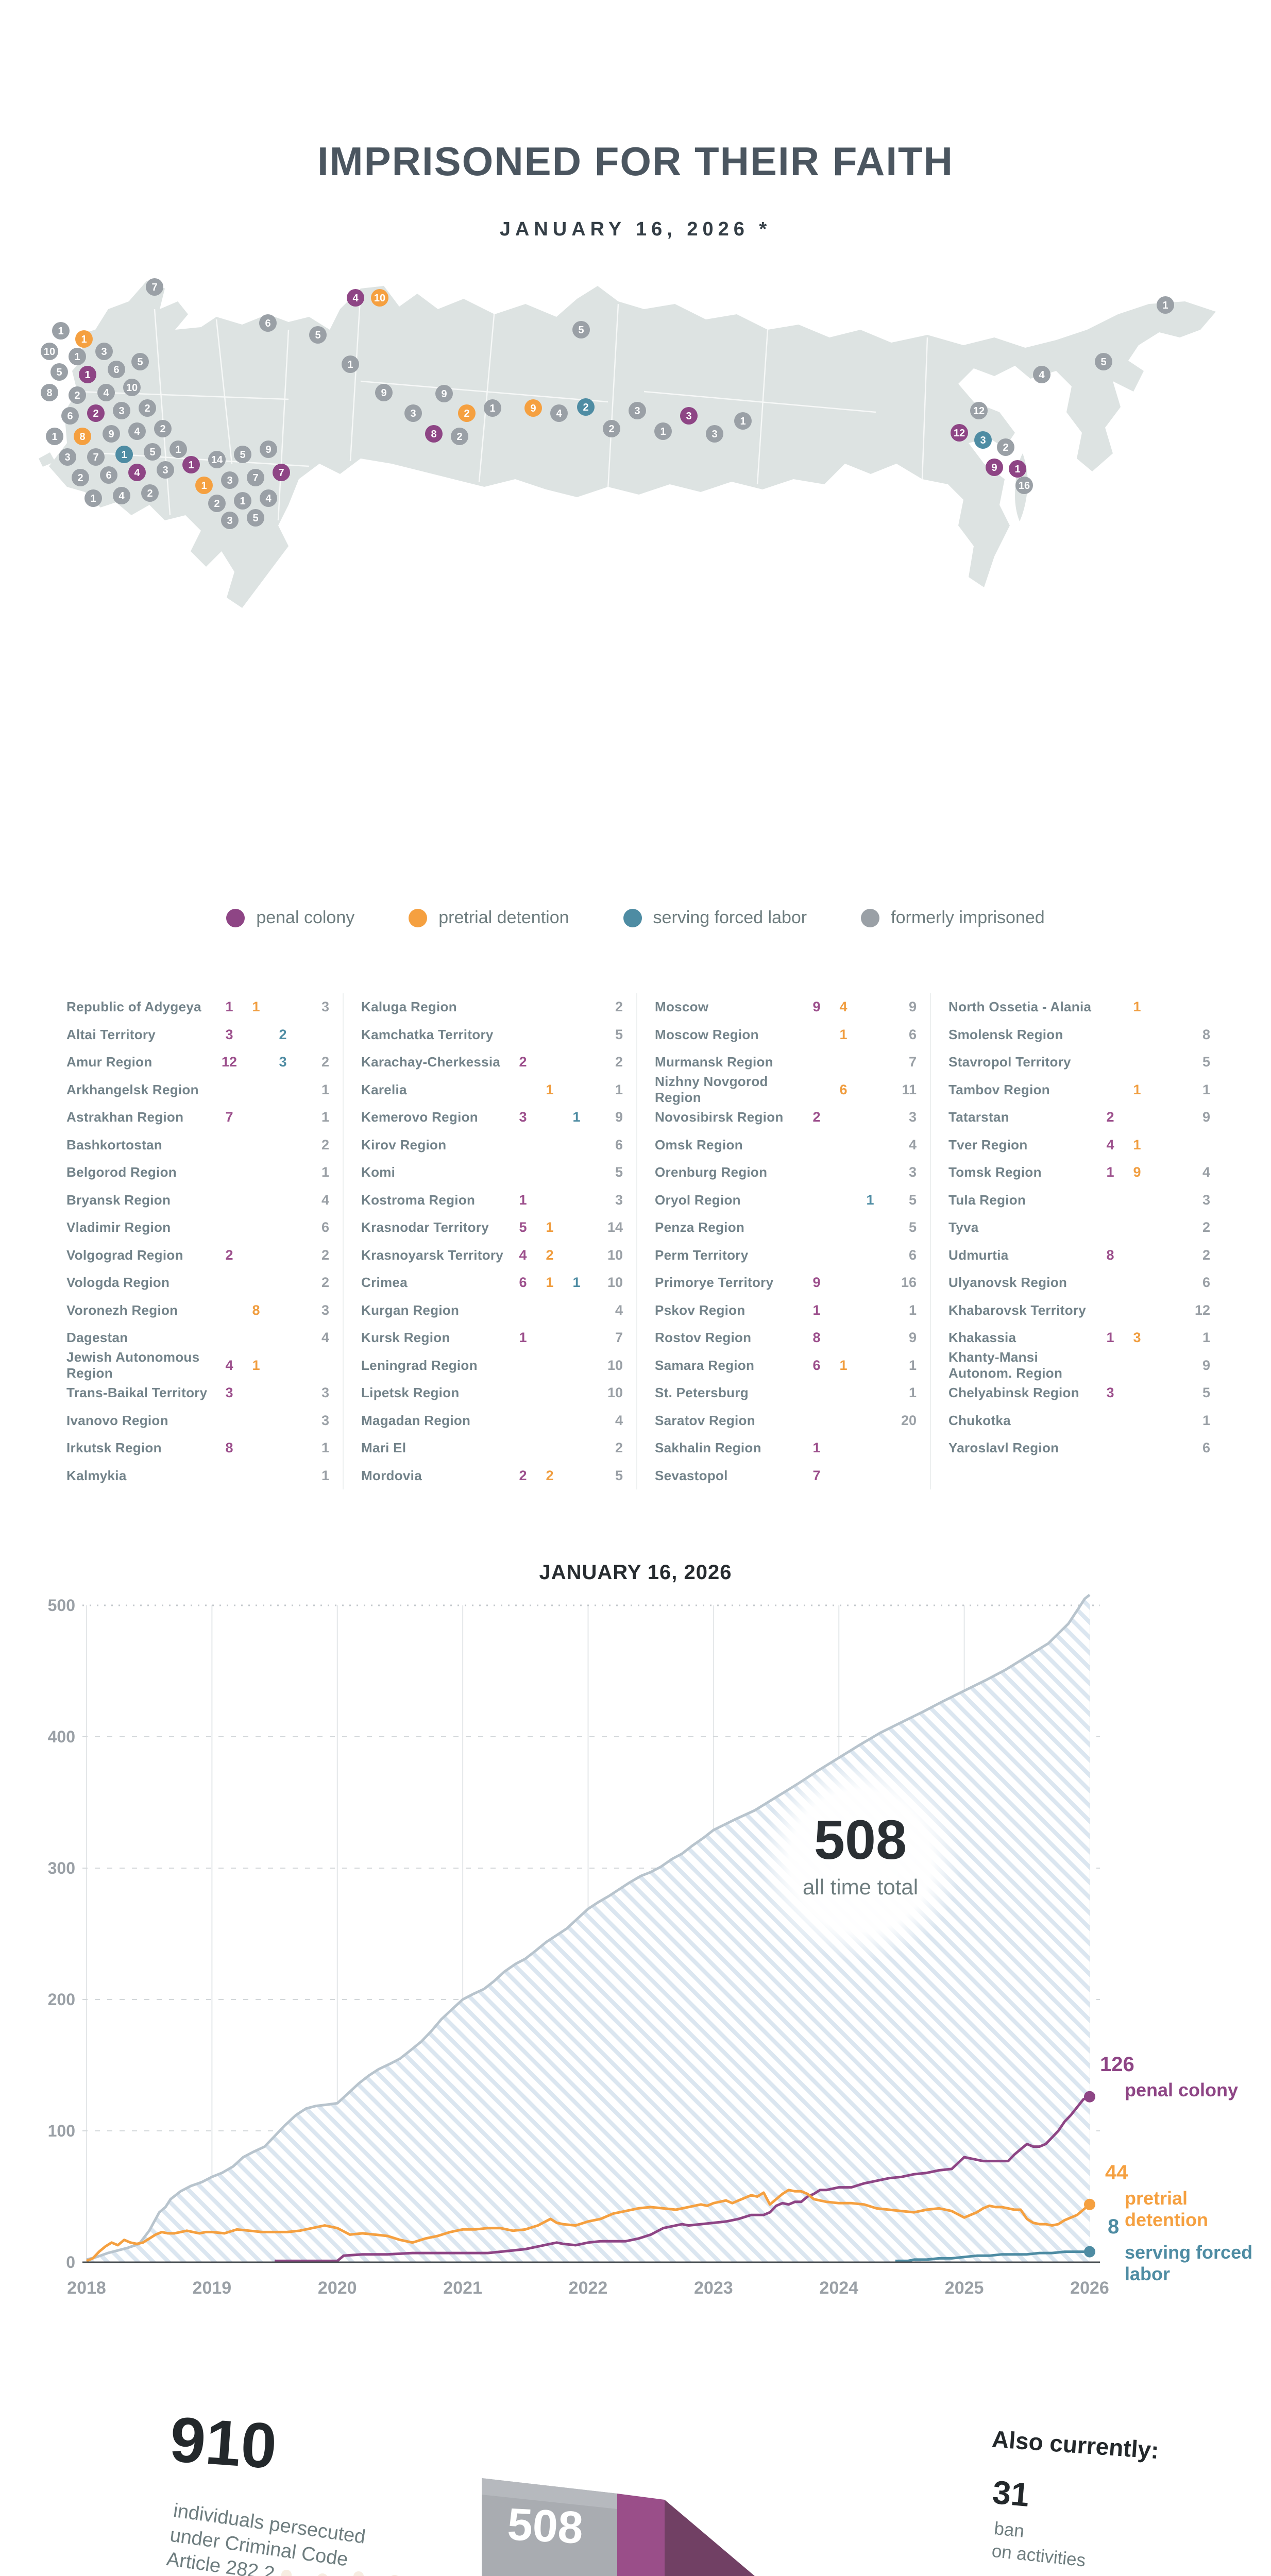 This screenshot has width=1271, height=2576. What do you see at coordinates (492, 1228) in the screenshot?
I see `table-row: Krasnodar Territory 5 1 14` at bounding box center [492, 1228].